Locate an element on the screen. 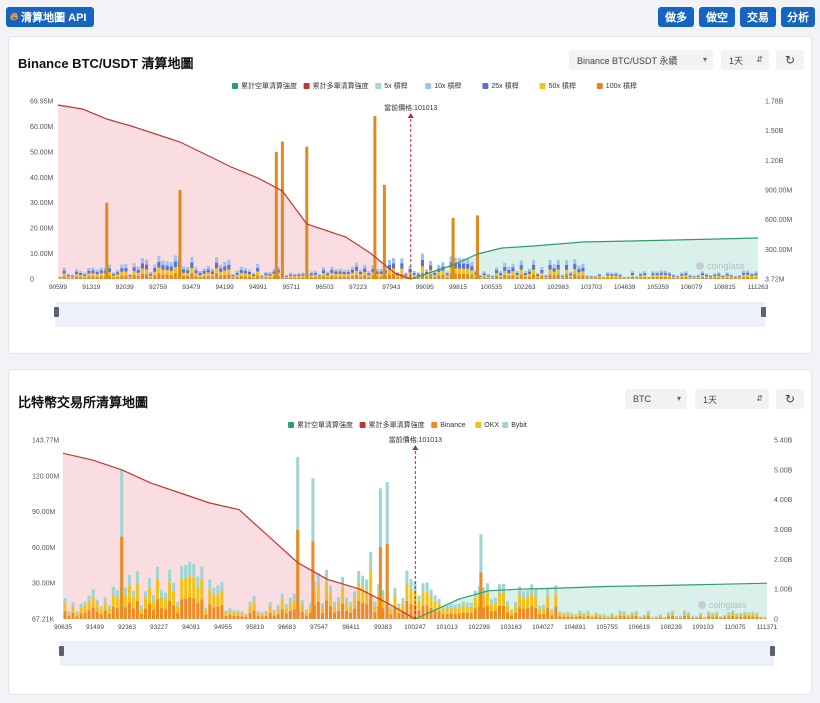  chart2-y-right-tick: 5.00B is located at coordinates (783, 470).